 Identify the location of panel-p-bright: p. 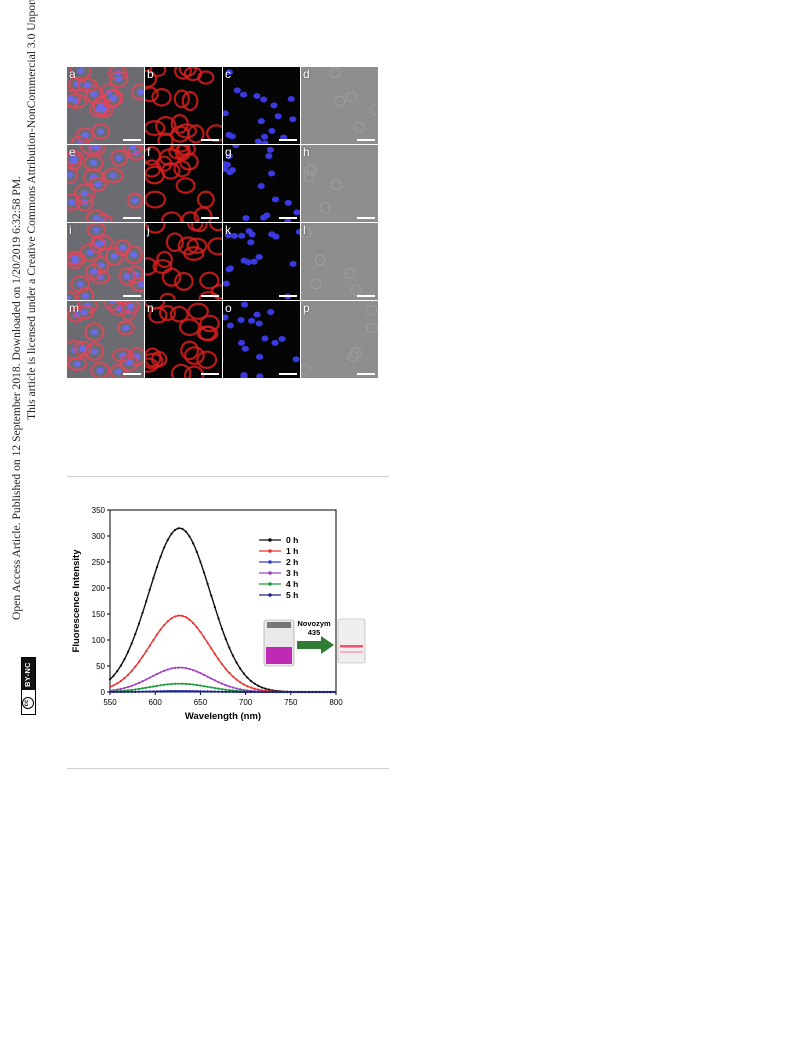
(339, 339).